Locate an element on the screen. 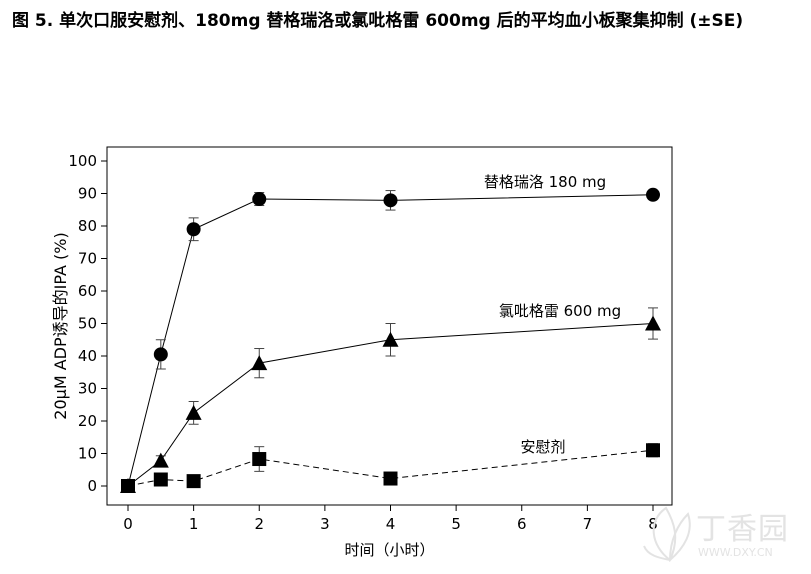 The image size is (811, 574). flower-icon is located at coordinates (667, 534).